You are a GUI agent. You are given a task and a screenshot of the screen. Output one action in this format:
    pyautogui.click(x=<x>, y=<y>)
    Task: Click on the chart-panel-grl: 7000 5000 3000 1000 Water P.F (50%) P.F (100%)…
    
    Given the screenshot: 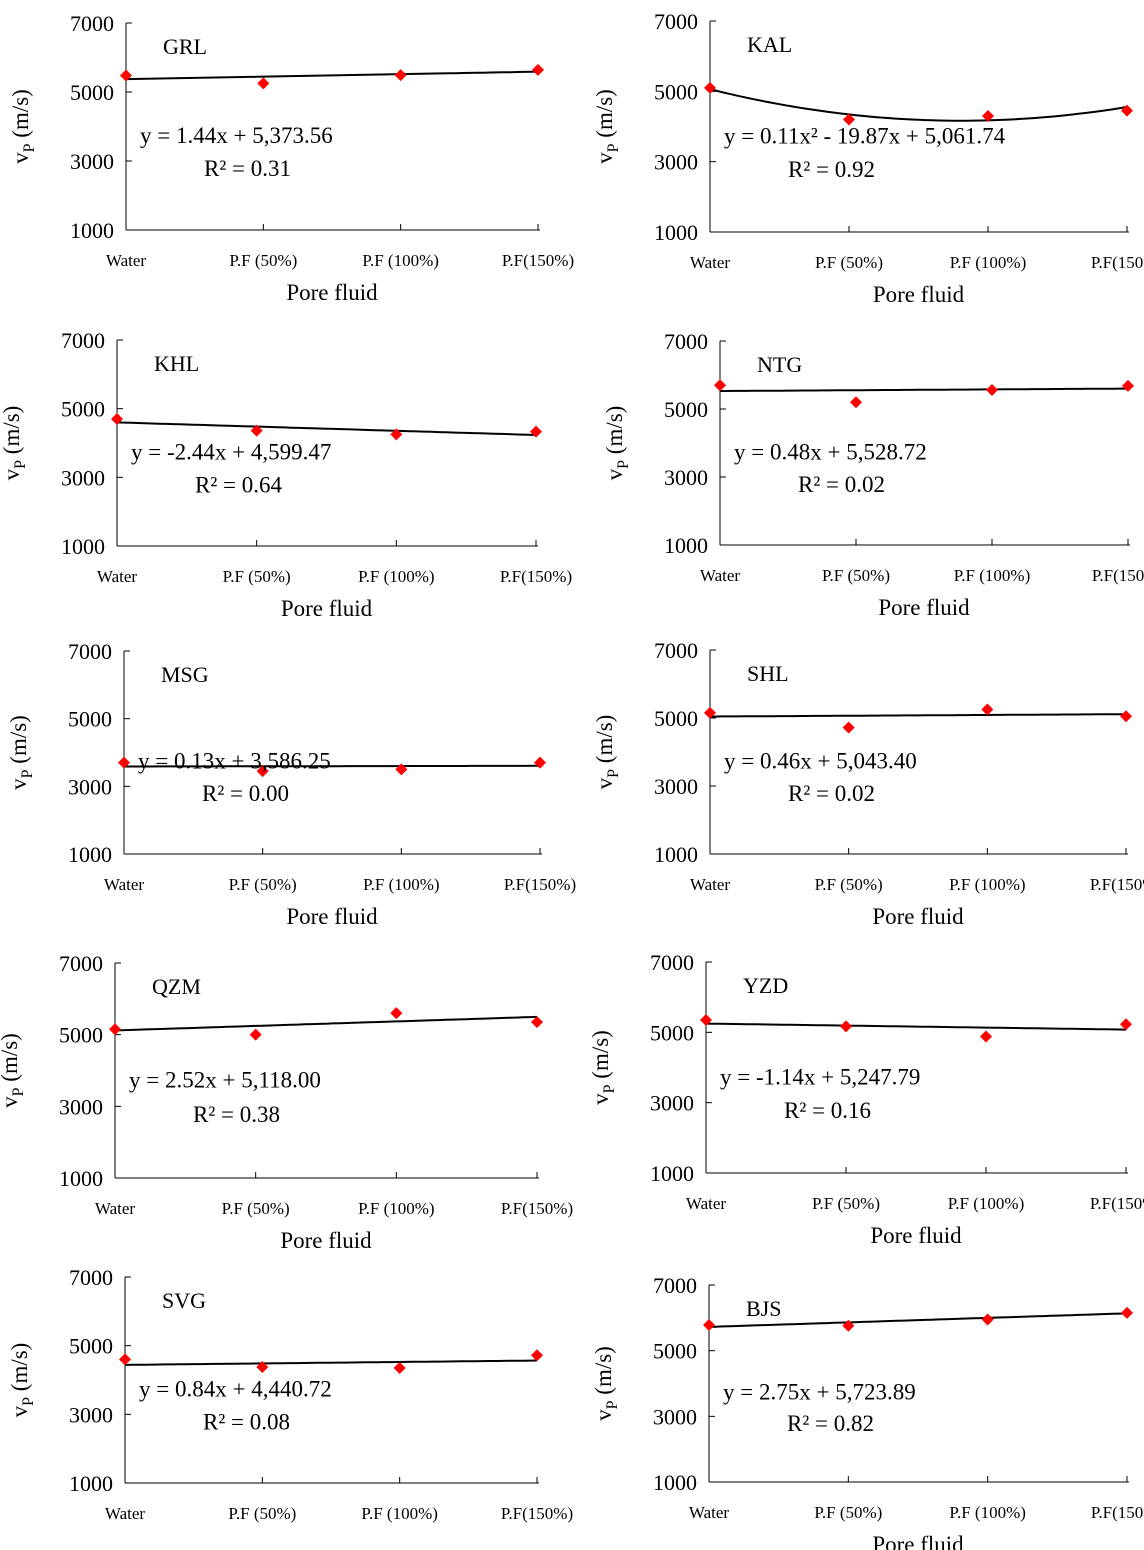 What is the action you would take?
    pyautogui.click(x=291, y=158)
    